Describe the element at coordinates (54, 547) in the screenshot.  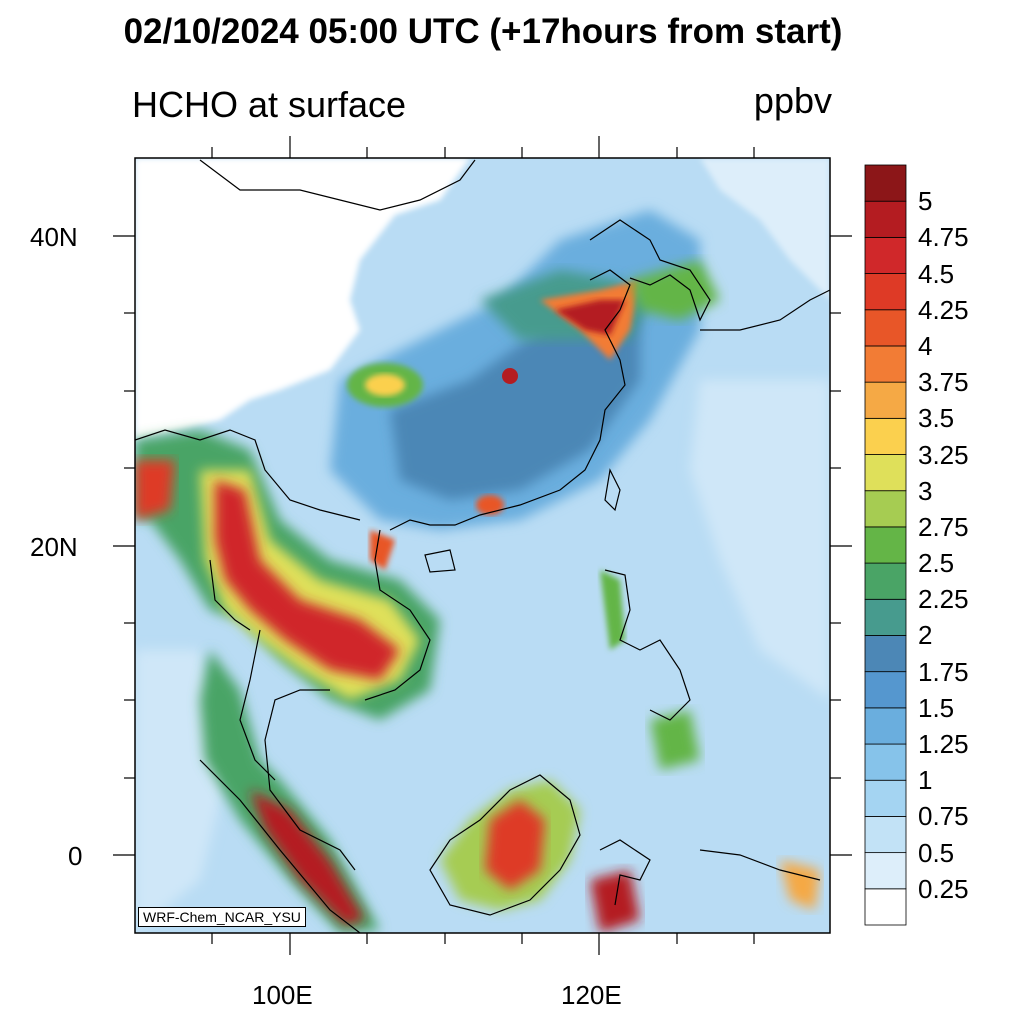
I see `lat-label-20n: 20N` at that location.